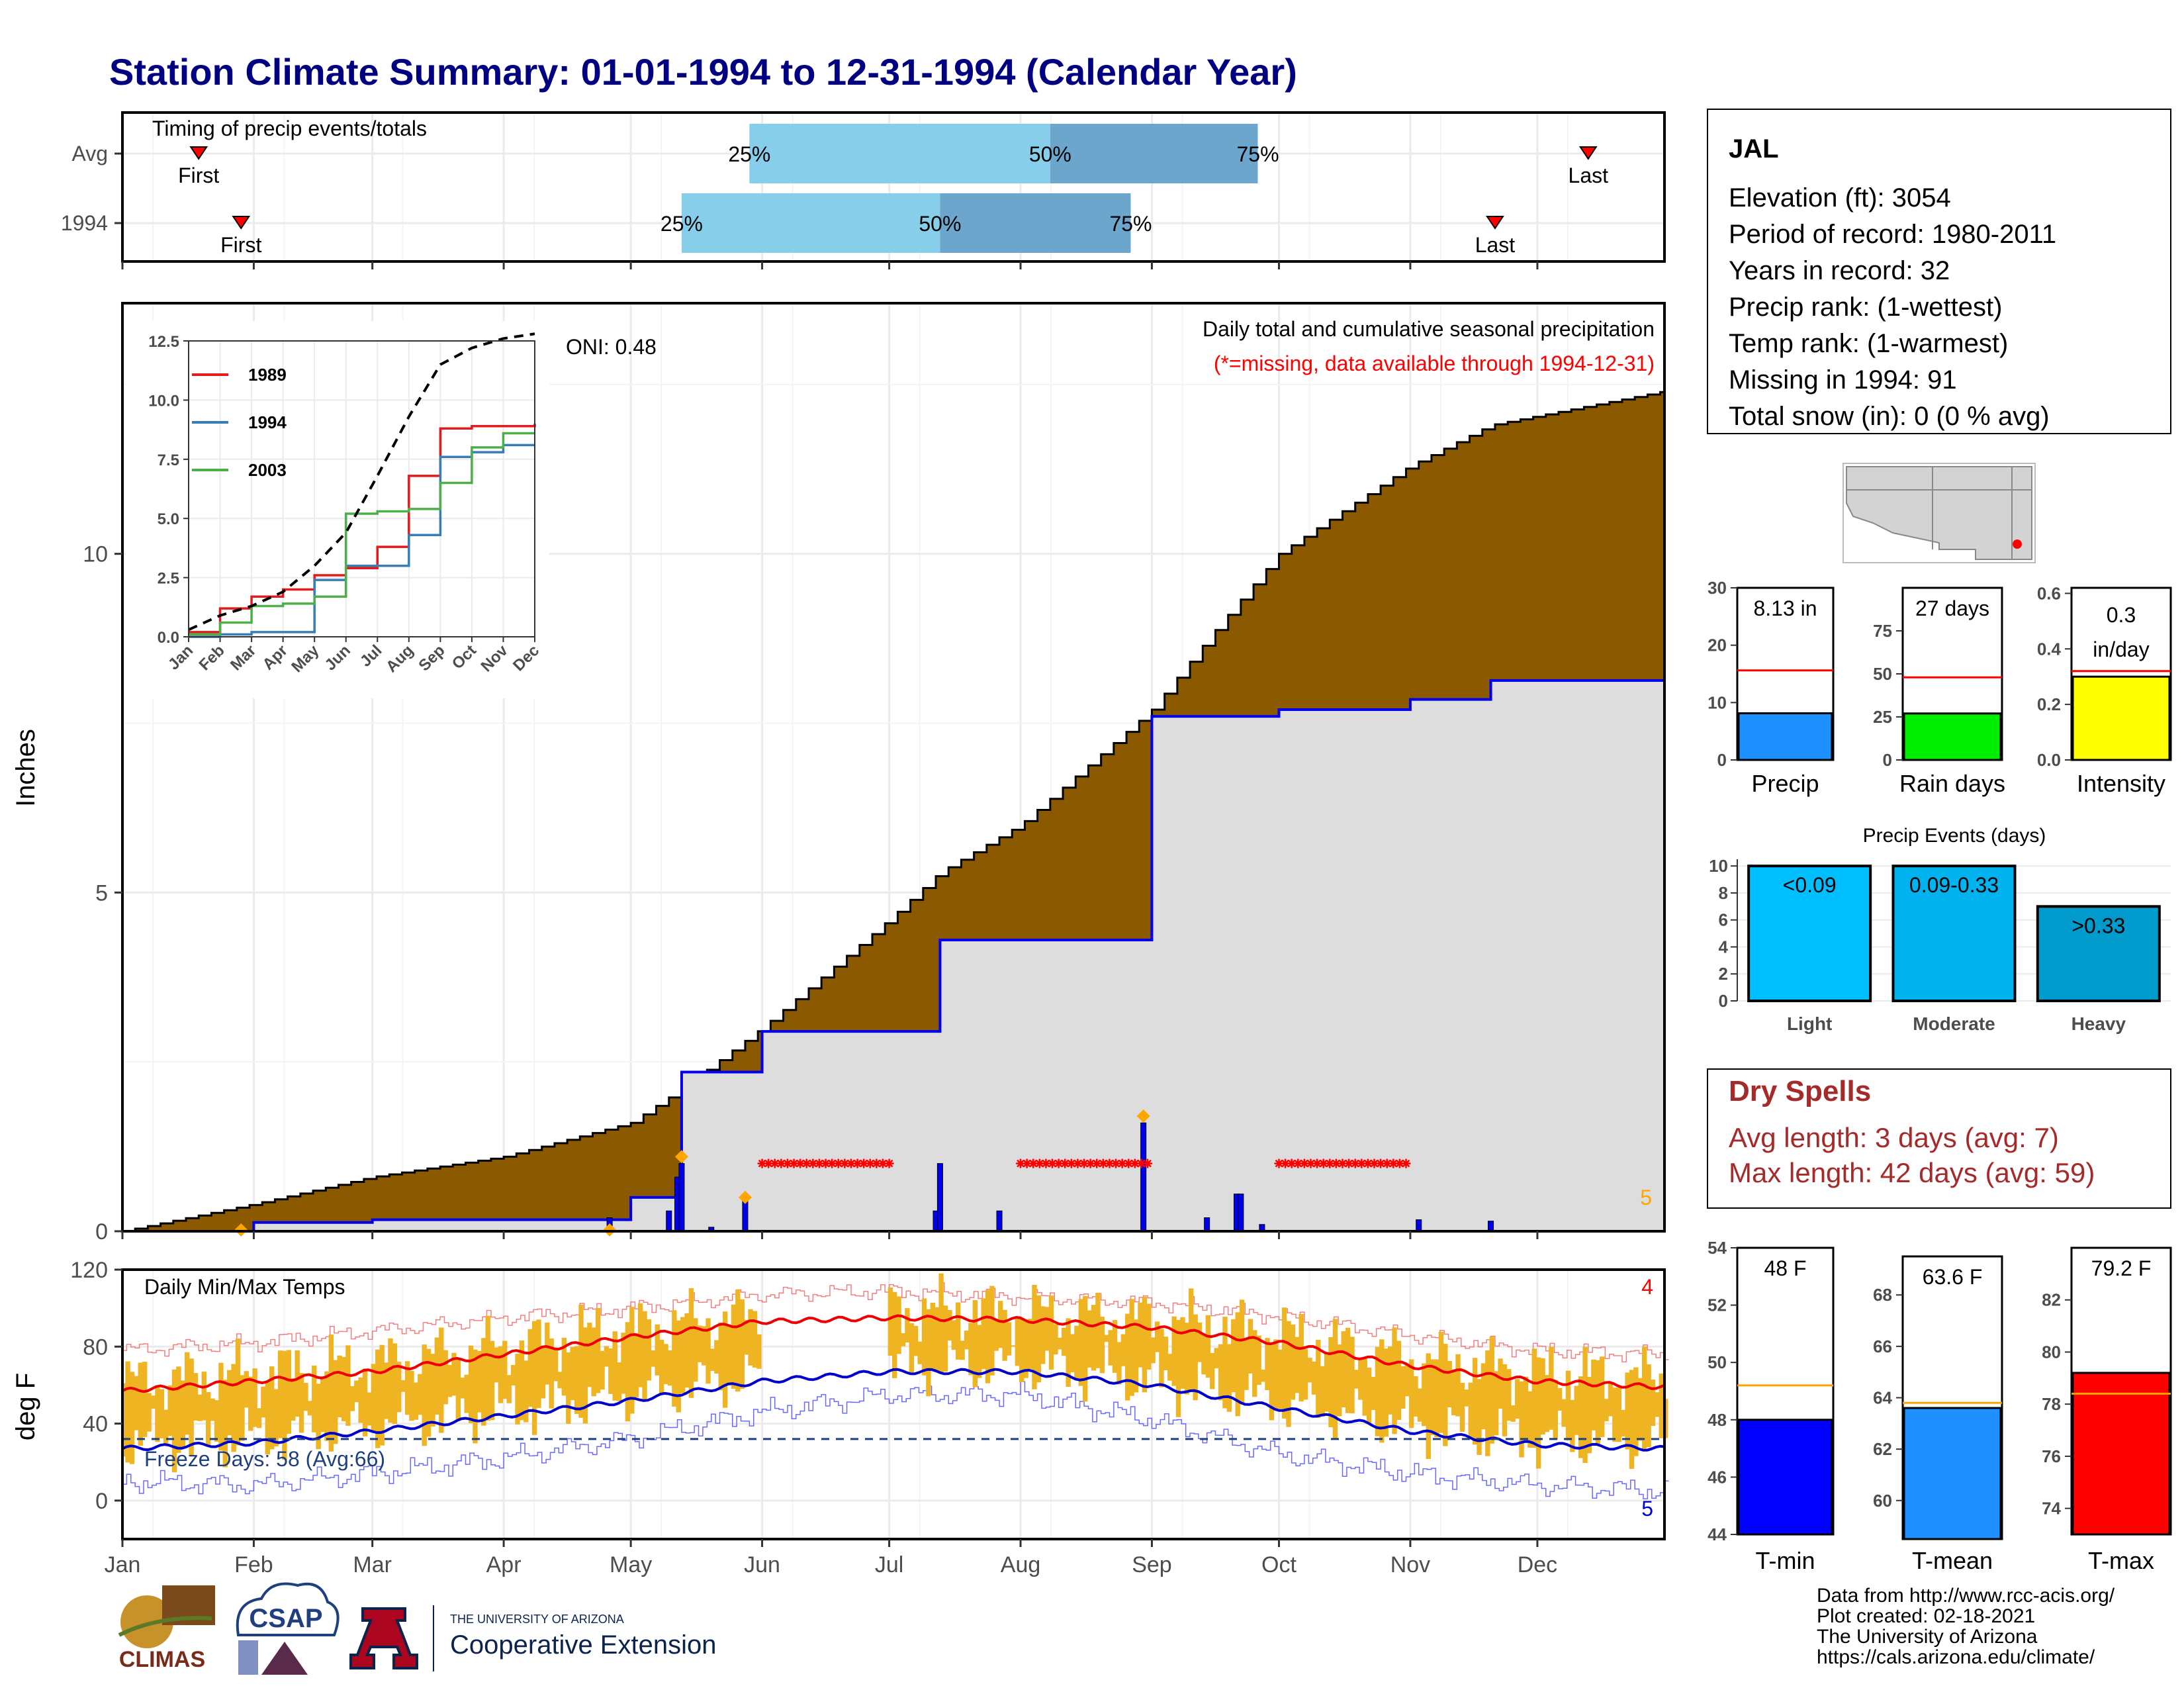  Describe the element at coordinates (1868, 343) in the screenshot. I see `station-info-line: Temp rank: (1-warmest)` at that location.